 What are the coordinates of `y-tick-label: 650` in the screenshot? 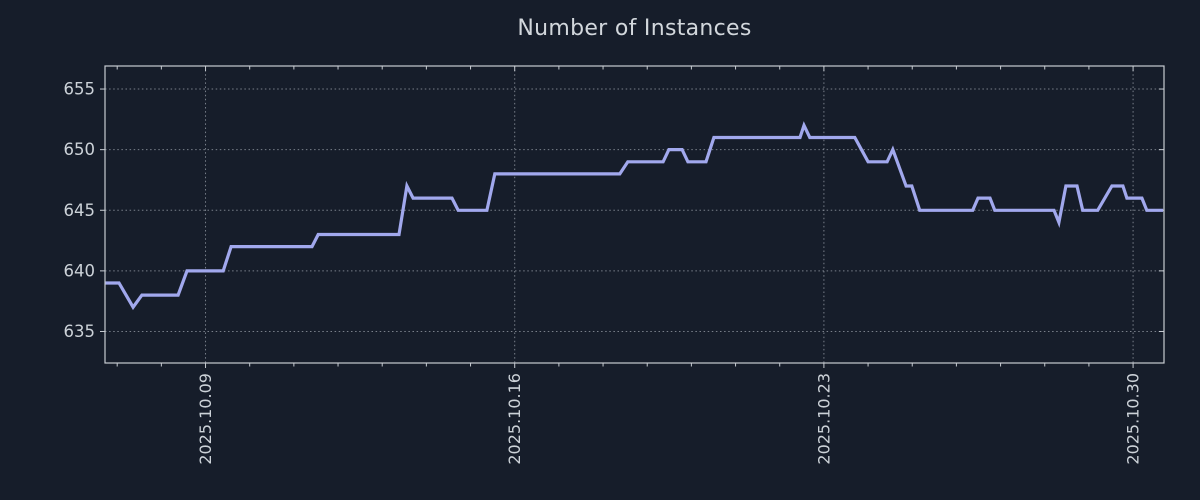 It's located at (80, 149).